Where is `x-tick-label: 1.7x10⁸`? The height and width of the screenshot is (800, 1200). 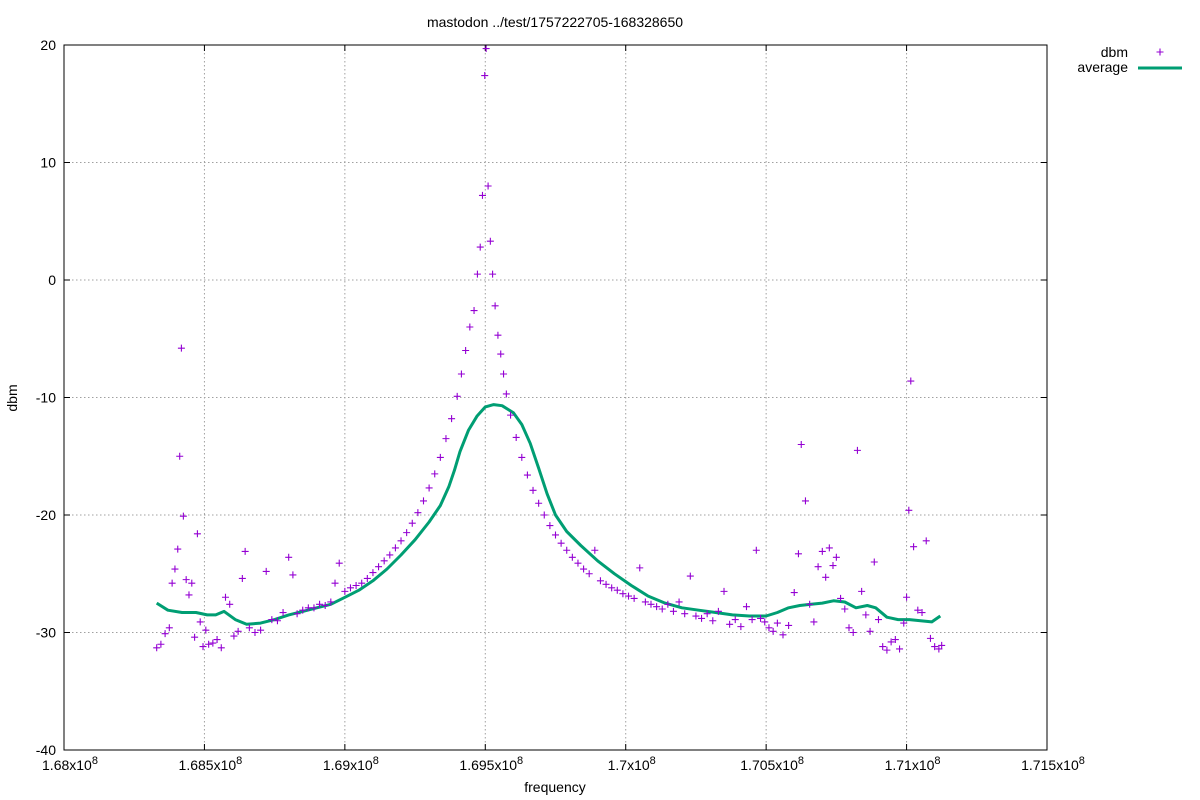 x-tick-label: 1.7x10⁸ is located at coordinates (632, 764).